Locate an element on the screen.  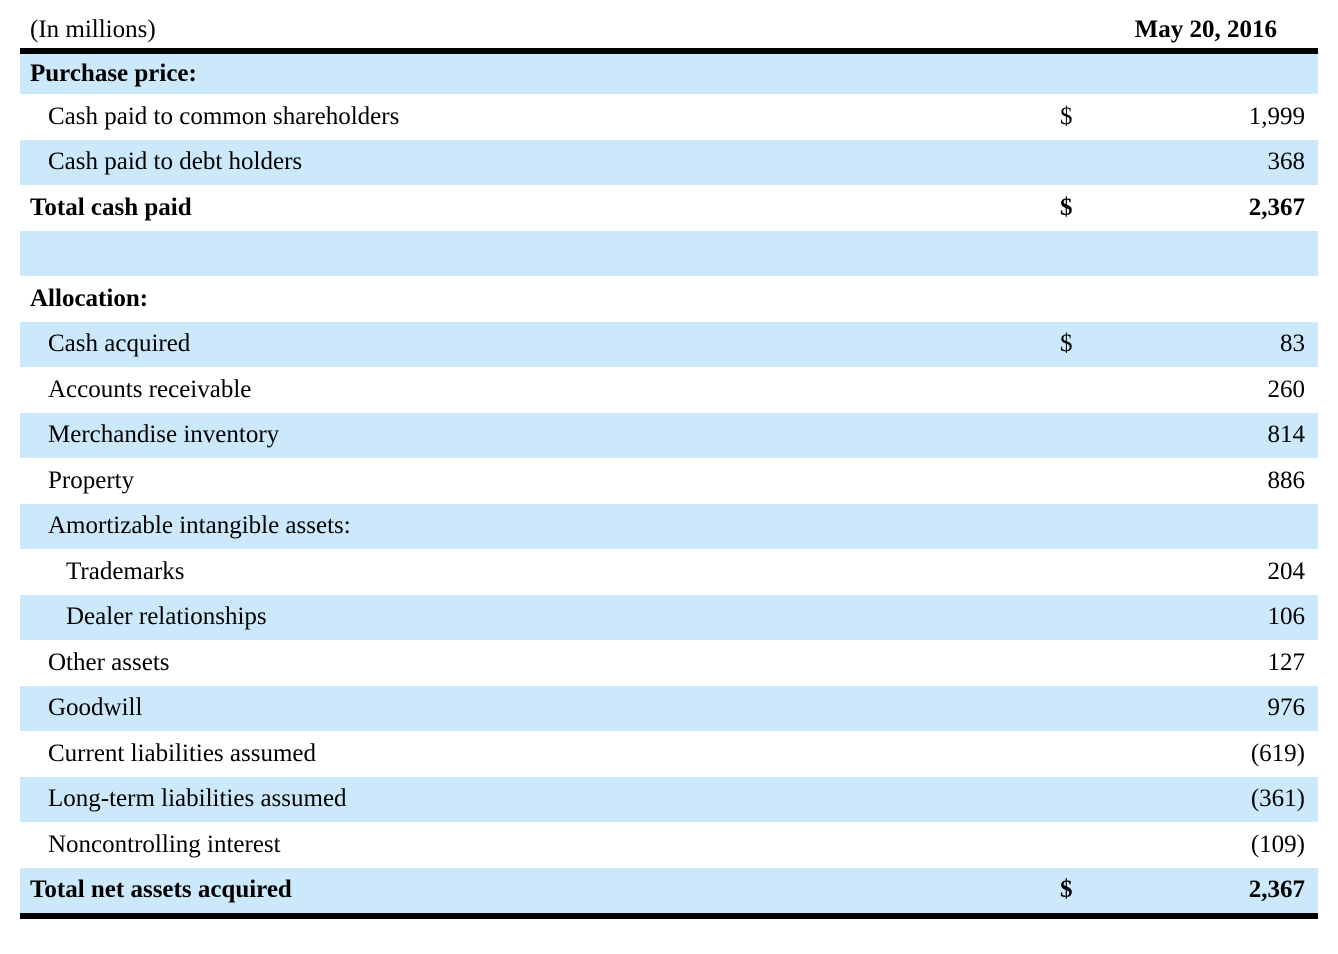
table-row: Other assets 127 is located at coordinates (669, 663).